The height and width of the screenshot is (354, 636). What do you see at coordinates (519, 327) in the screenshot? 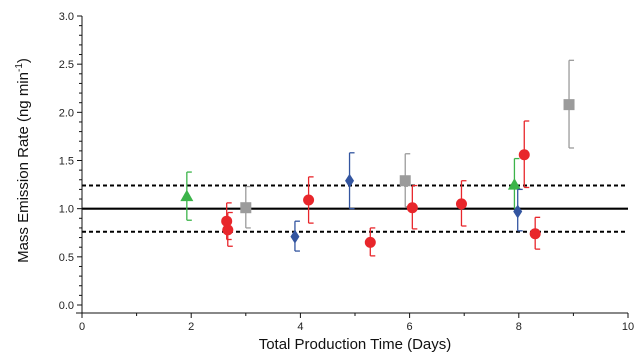
I see `x-tick-label: 8` at bounding box center [519, 327].